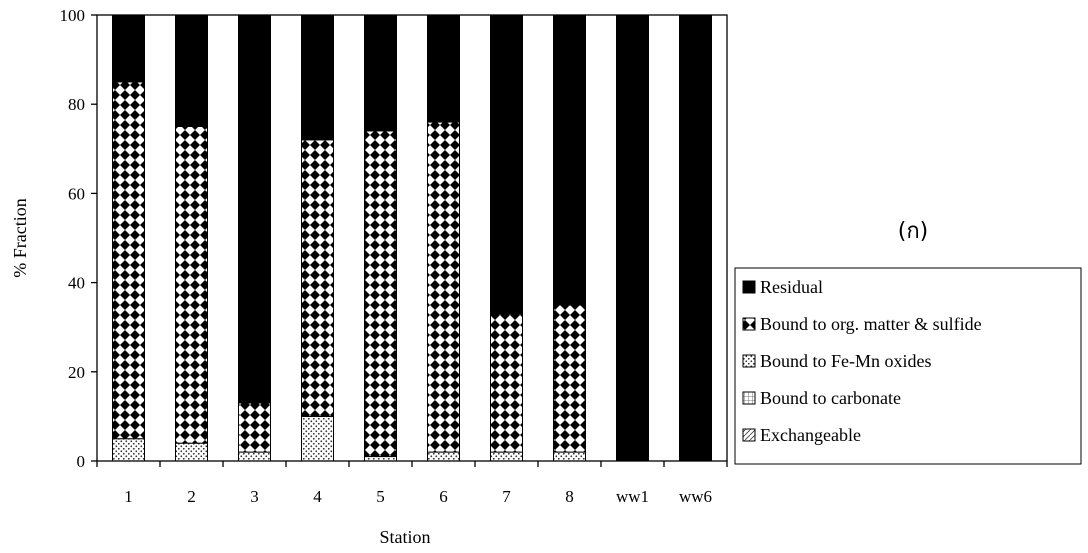 This screenshot has height=553, width=1088. What do you see at coordinates (191, 496) in the screenshot?
I see `x-tick-label: 2` at bounding box center [191, 496].